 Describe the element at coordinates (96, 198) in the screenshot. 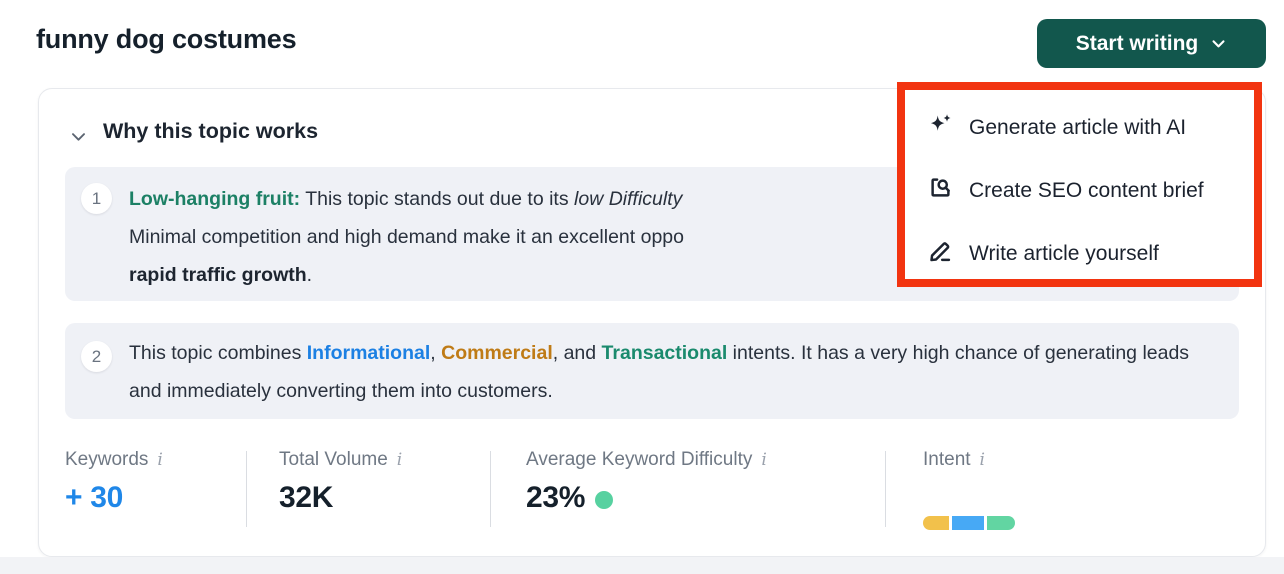

I see `point-1-number: 1` at that location.